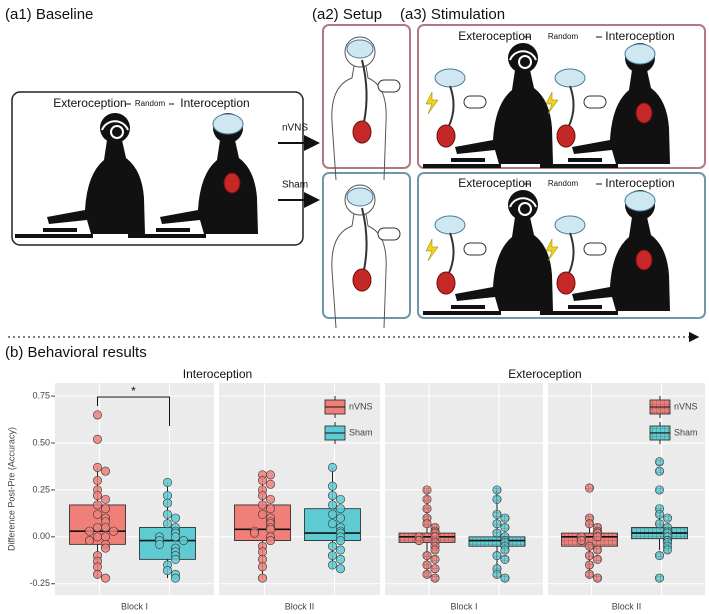 This screenshot has width=709, height=614. What do you see at coordinates (432, 103) in the screenshot?
I see `bolt` at bounding box center [432, 103].